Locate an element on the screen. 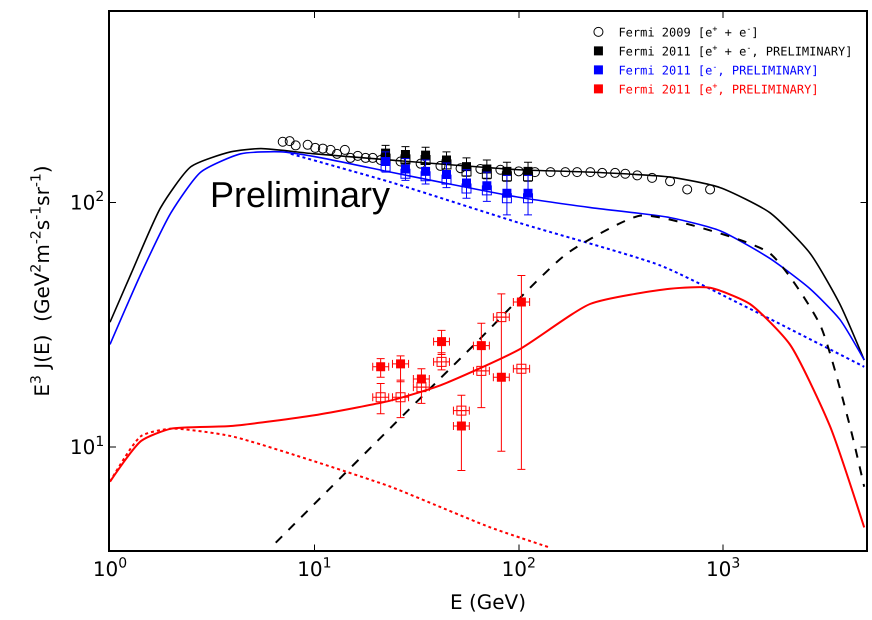 The width and height of the screenshot is (872, 620). x-tick-label: 10$^{0}$ is located at coordinates (110, 568).